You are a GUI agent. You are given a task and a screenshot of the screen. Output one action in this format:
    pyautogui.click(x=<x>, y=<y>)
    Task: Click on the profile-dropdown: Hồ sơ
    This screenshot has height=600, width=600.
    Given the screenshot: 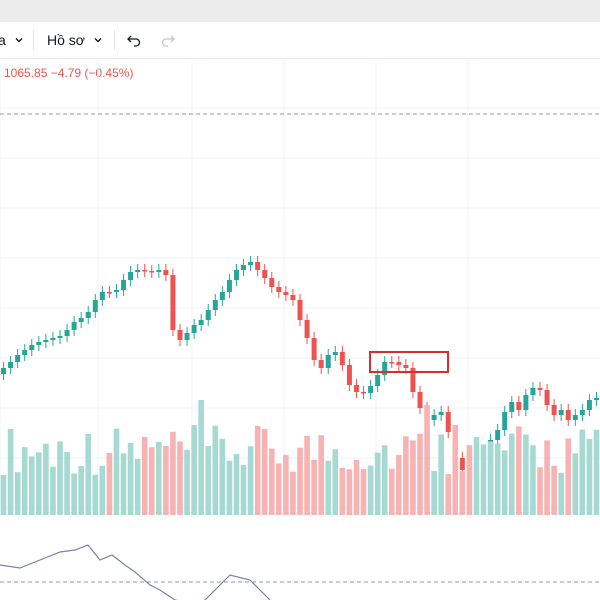 What is the action you would take?
    pyautogui.click(x=75, y=40)
    